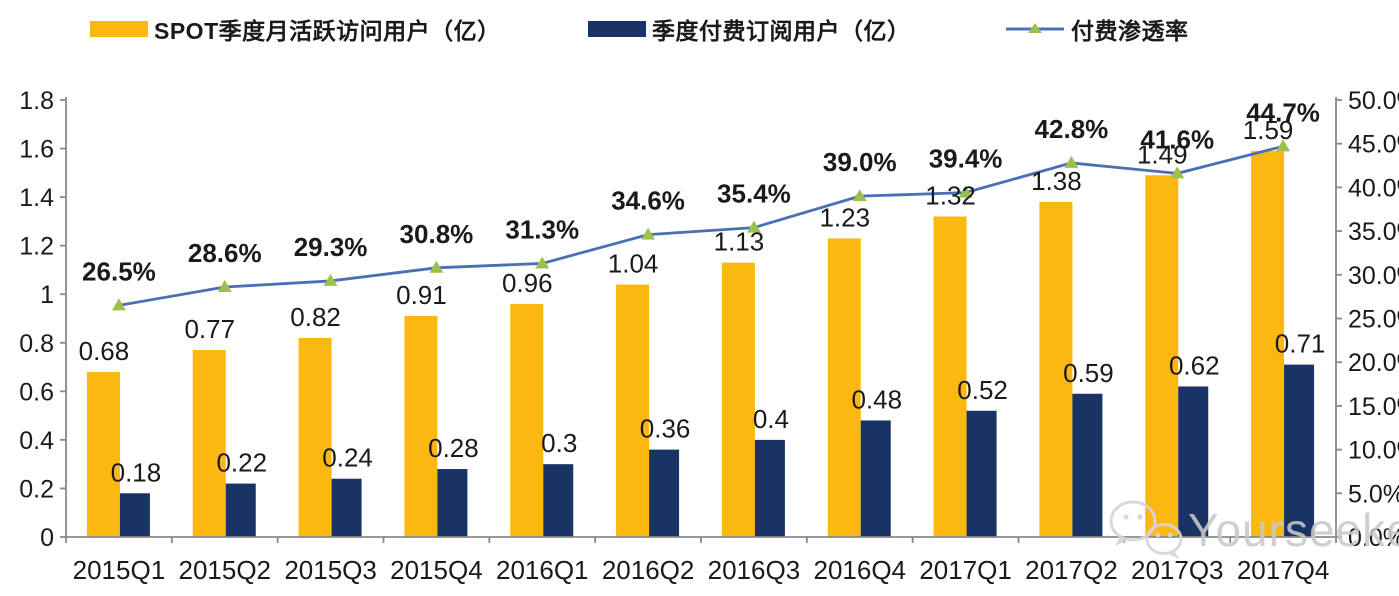 The width and height of the screenshot is (1399, 596). Describe the element at coordinates (558, 500) in the screenshot. I see `bar-subscribers-2016Q1` at that location.